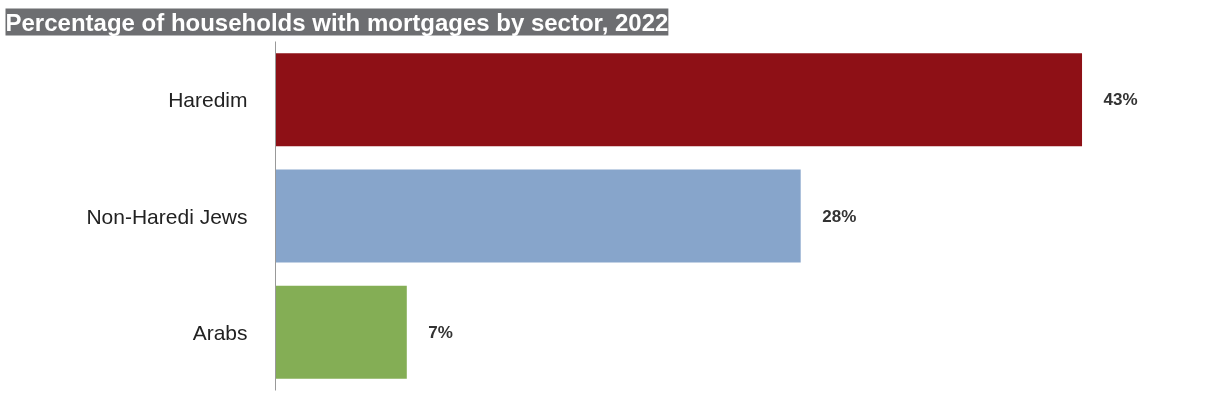 The height and width of the screenshot is (415, 1227). Describe the element at coordinates (337, 22) in the screenshot. I see `chart-title: Percentage of households with mortgages by sector, 2022` at that location.